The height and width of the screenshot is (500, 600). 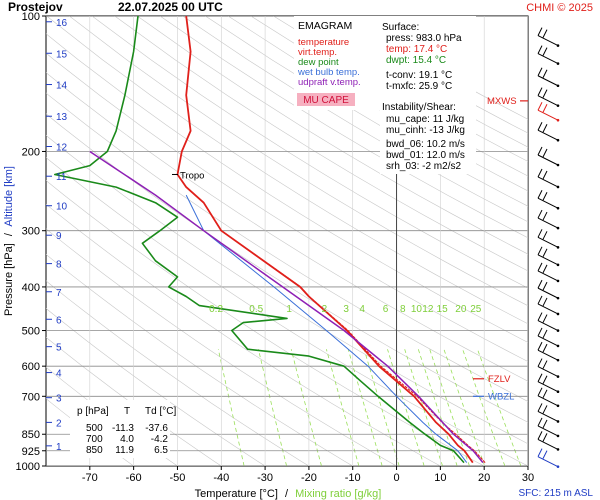 I want to click on legend-title: EMAGRAM, so click(x=325, y=26).